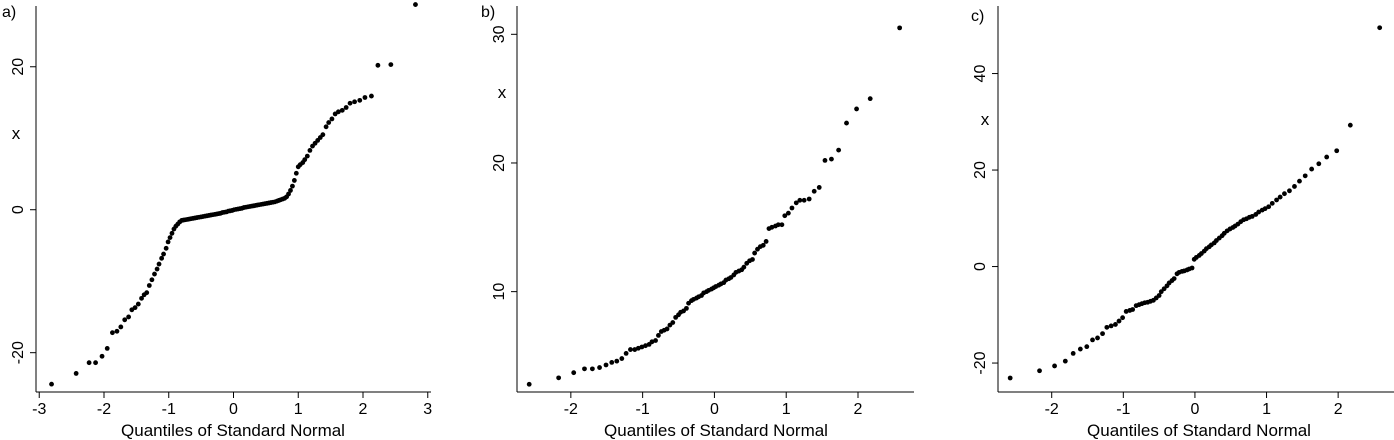 This screenshot has width=1394, height=440. I want to click on y-tick-label: -20, so click(18, 352).